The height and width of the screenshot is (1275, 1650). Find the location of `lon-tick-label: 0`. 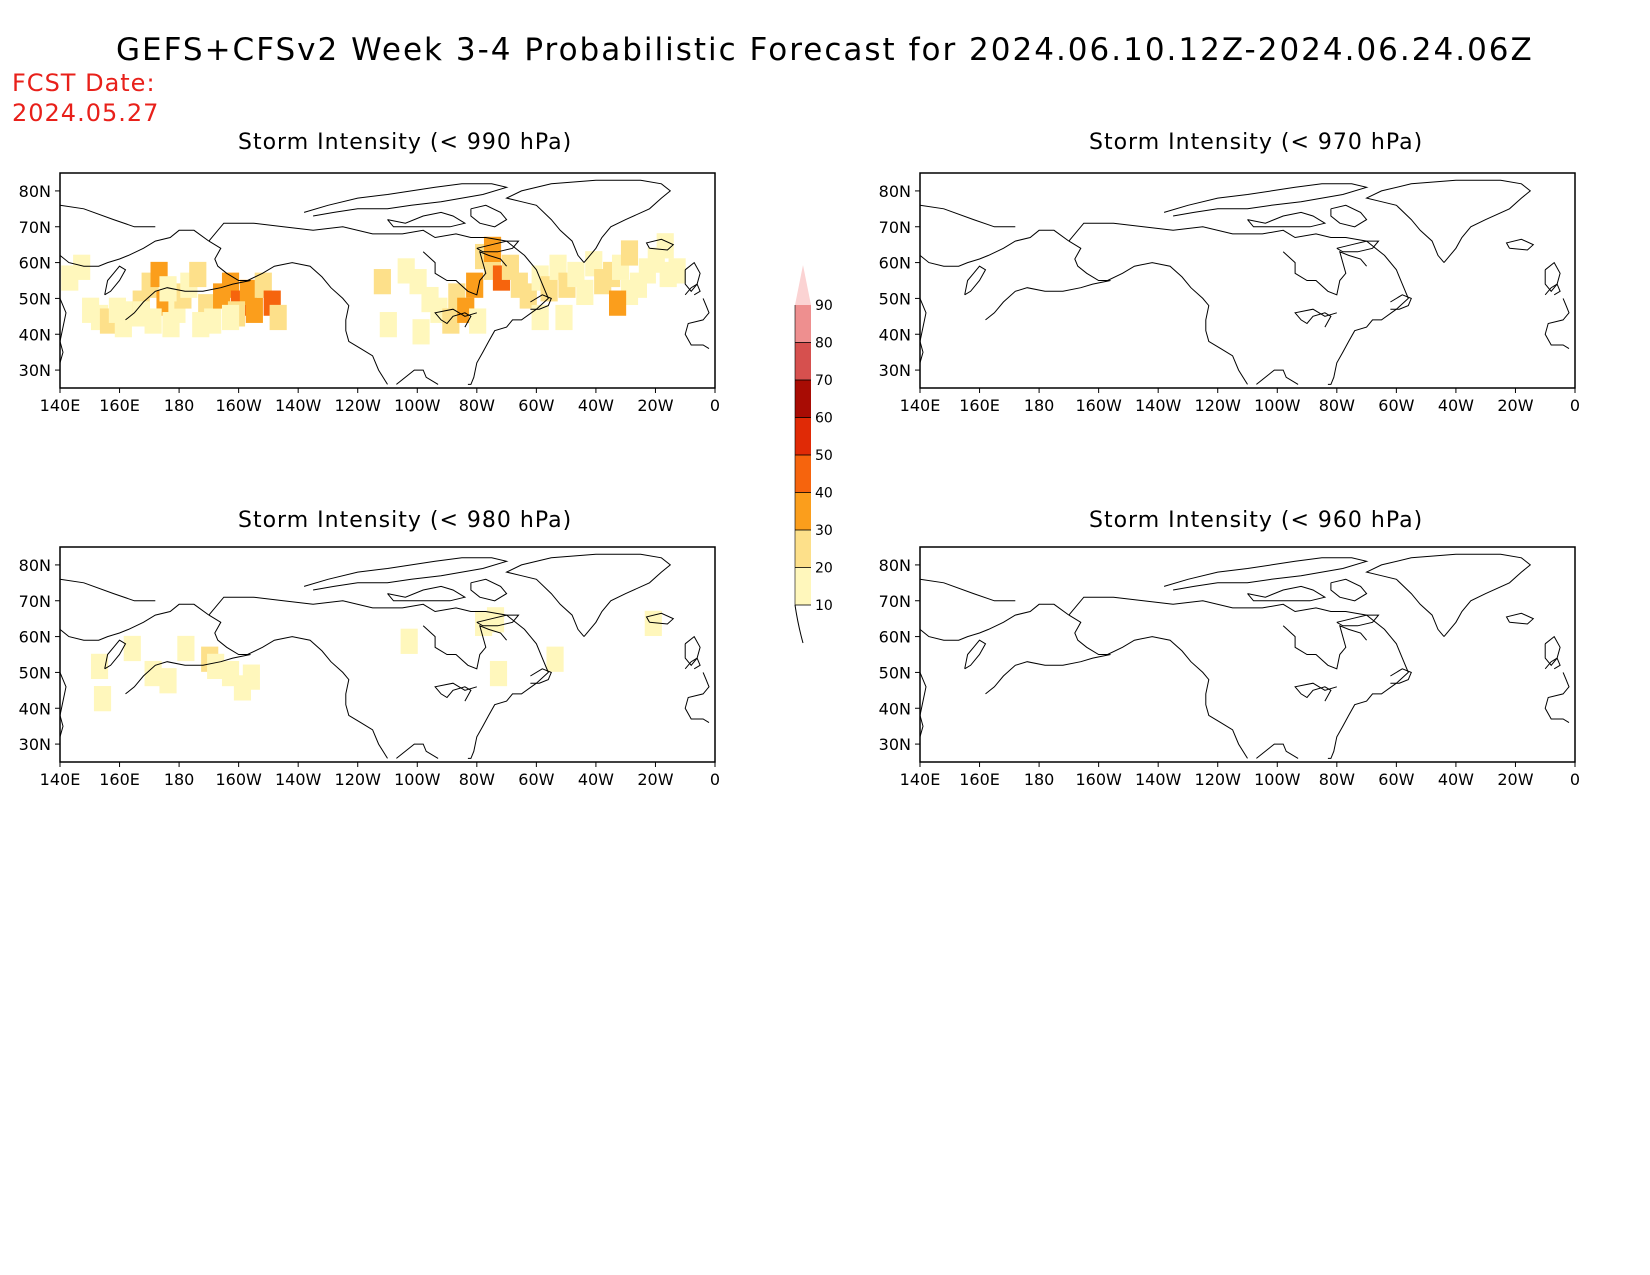

lon-tick-label: 0 is located at coordinates (715, 405).